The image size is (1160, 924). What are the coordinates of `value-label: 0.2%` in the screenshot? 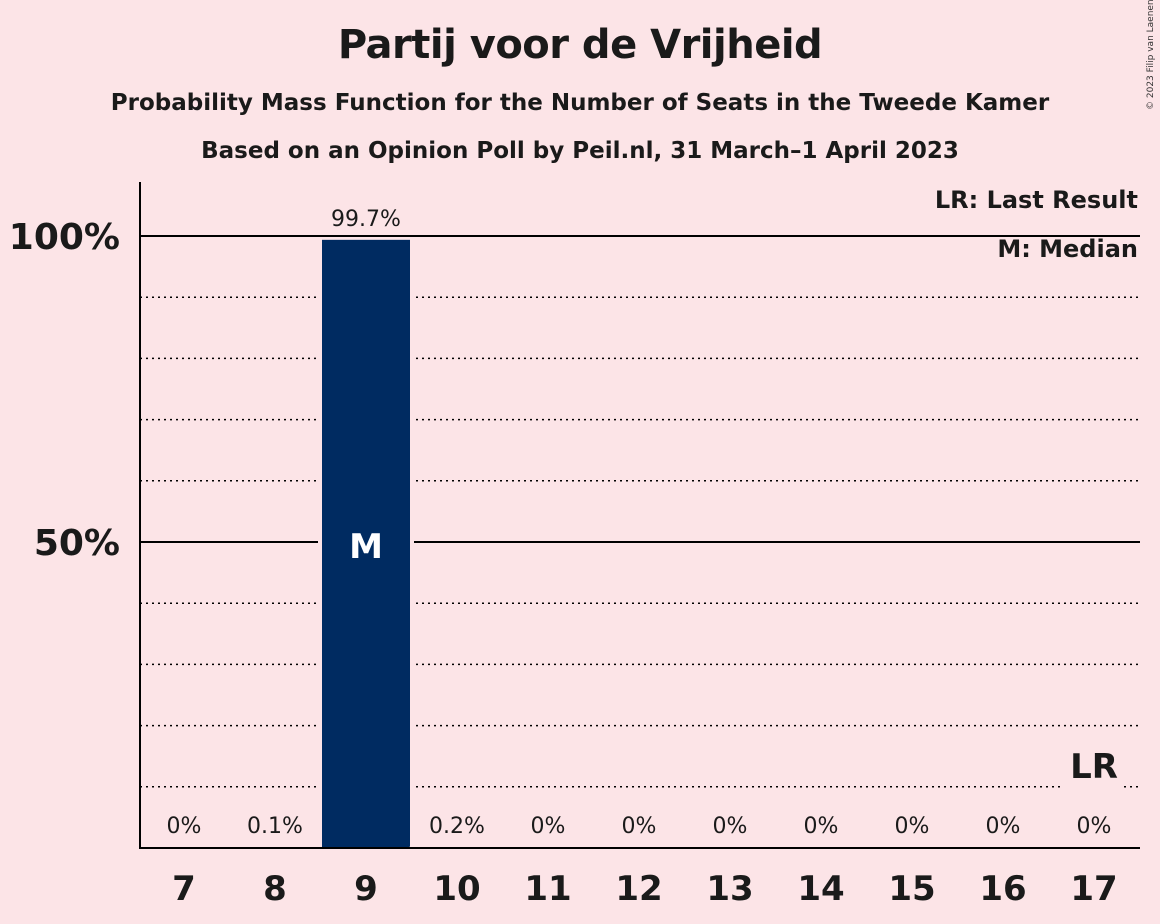 It's located at (457, 826).